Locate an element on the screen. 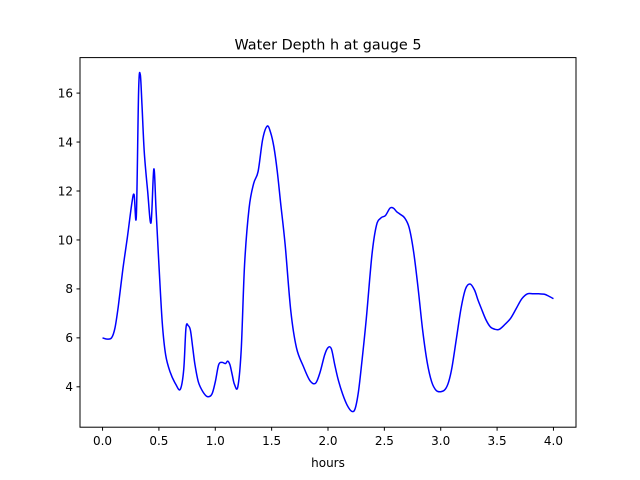  chart-title: Water Depth h at gauge 5 is located at coordinates (327, 46).